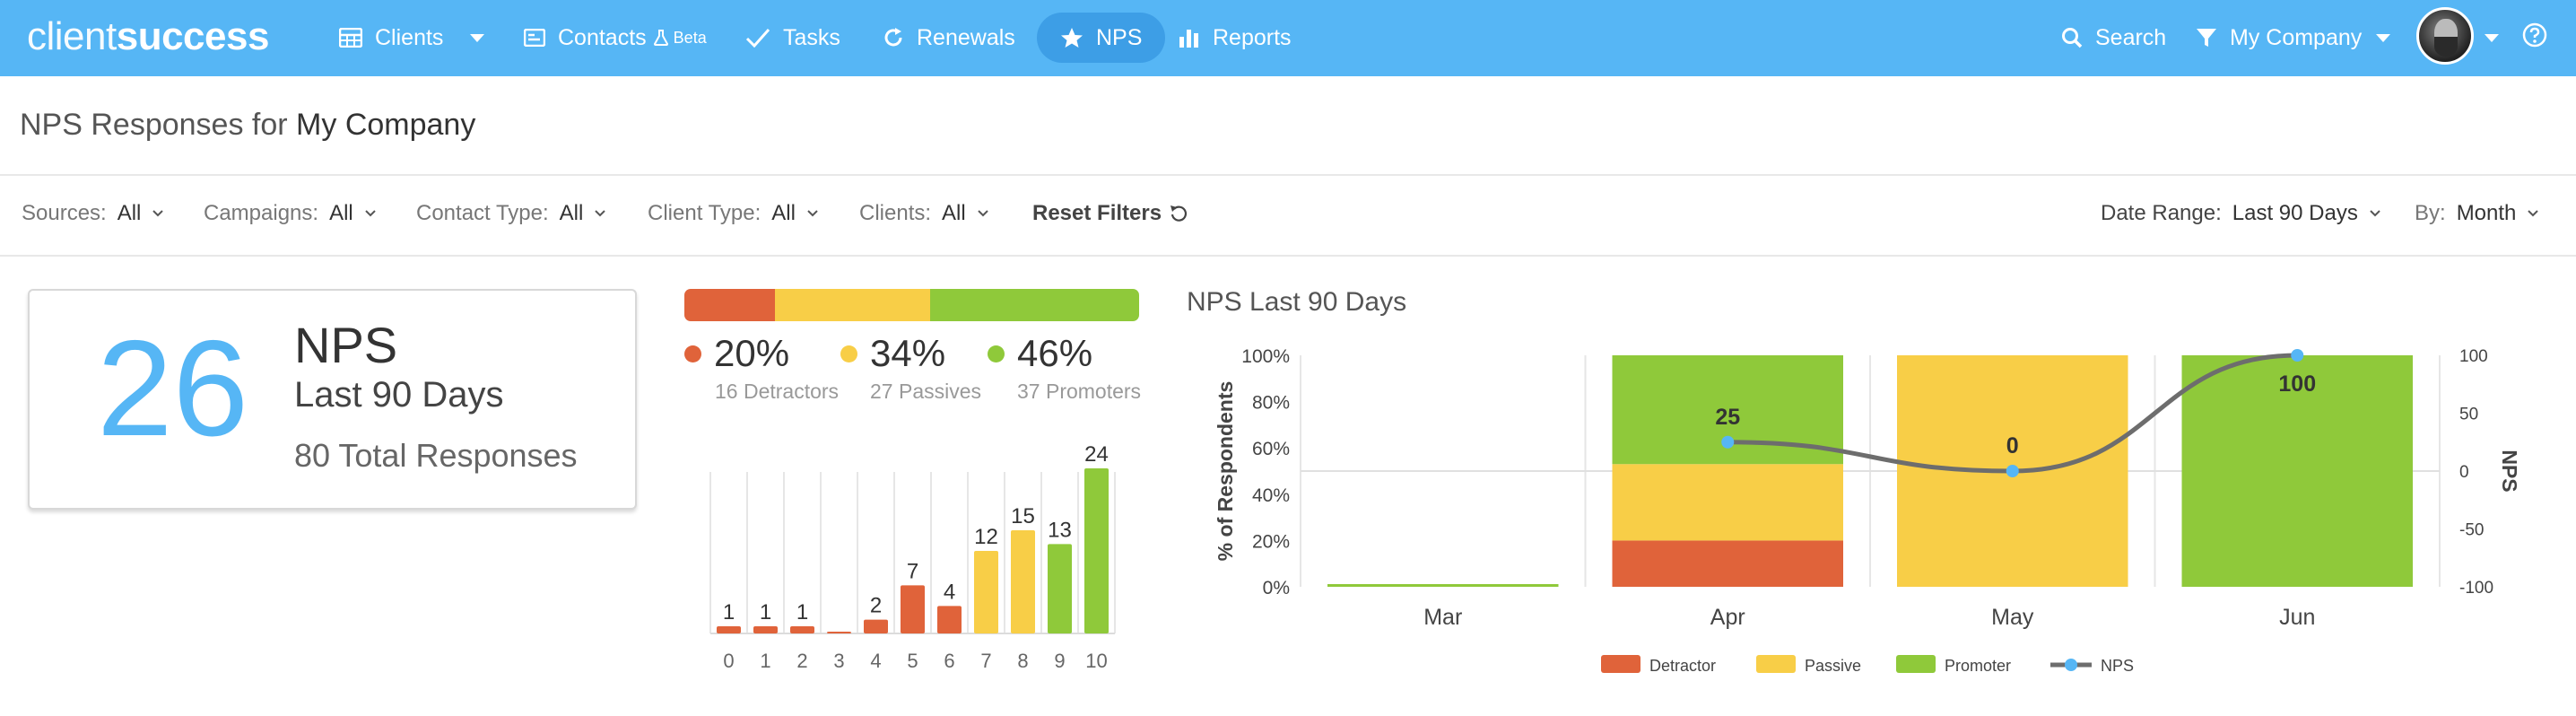  What do you see at coordinates (2471, 530) in the screenshot?
I see `y2-tick: -50` at bounding box center [2471, 530].